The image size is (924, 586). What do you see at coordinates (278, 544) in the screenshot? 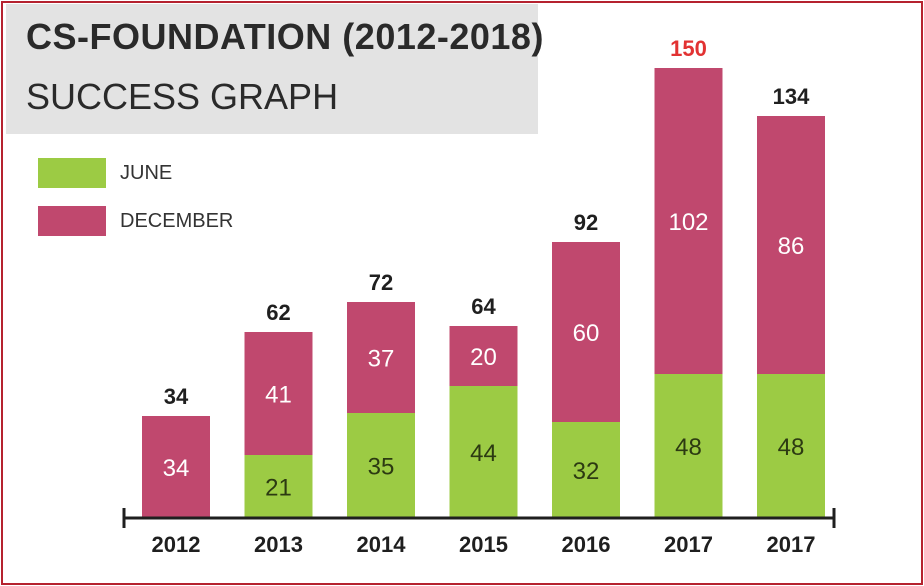
I see `x-tick-label-1: 2013` at bounding box center [278, 544].